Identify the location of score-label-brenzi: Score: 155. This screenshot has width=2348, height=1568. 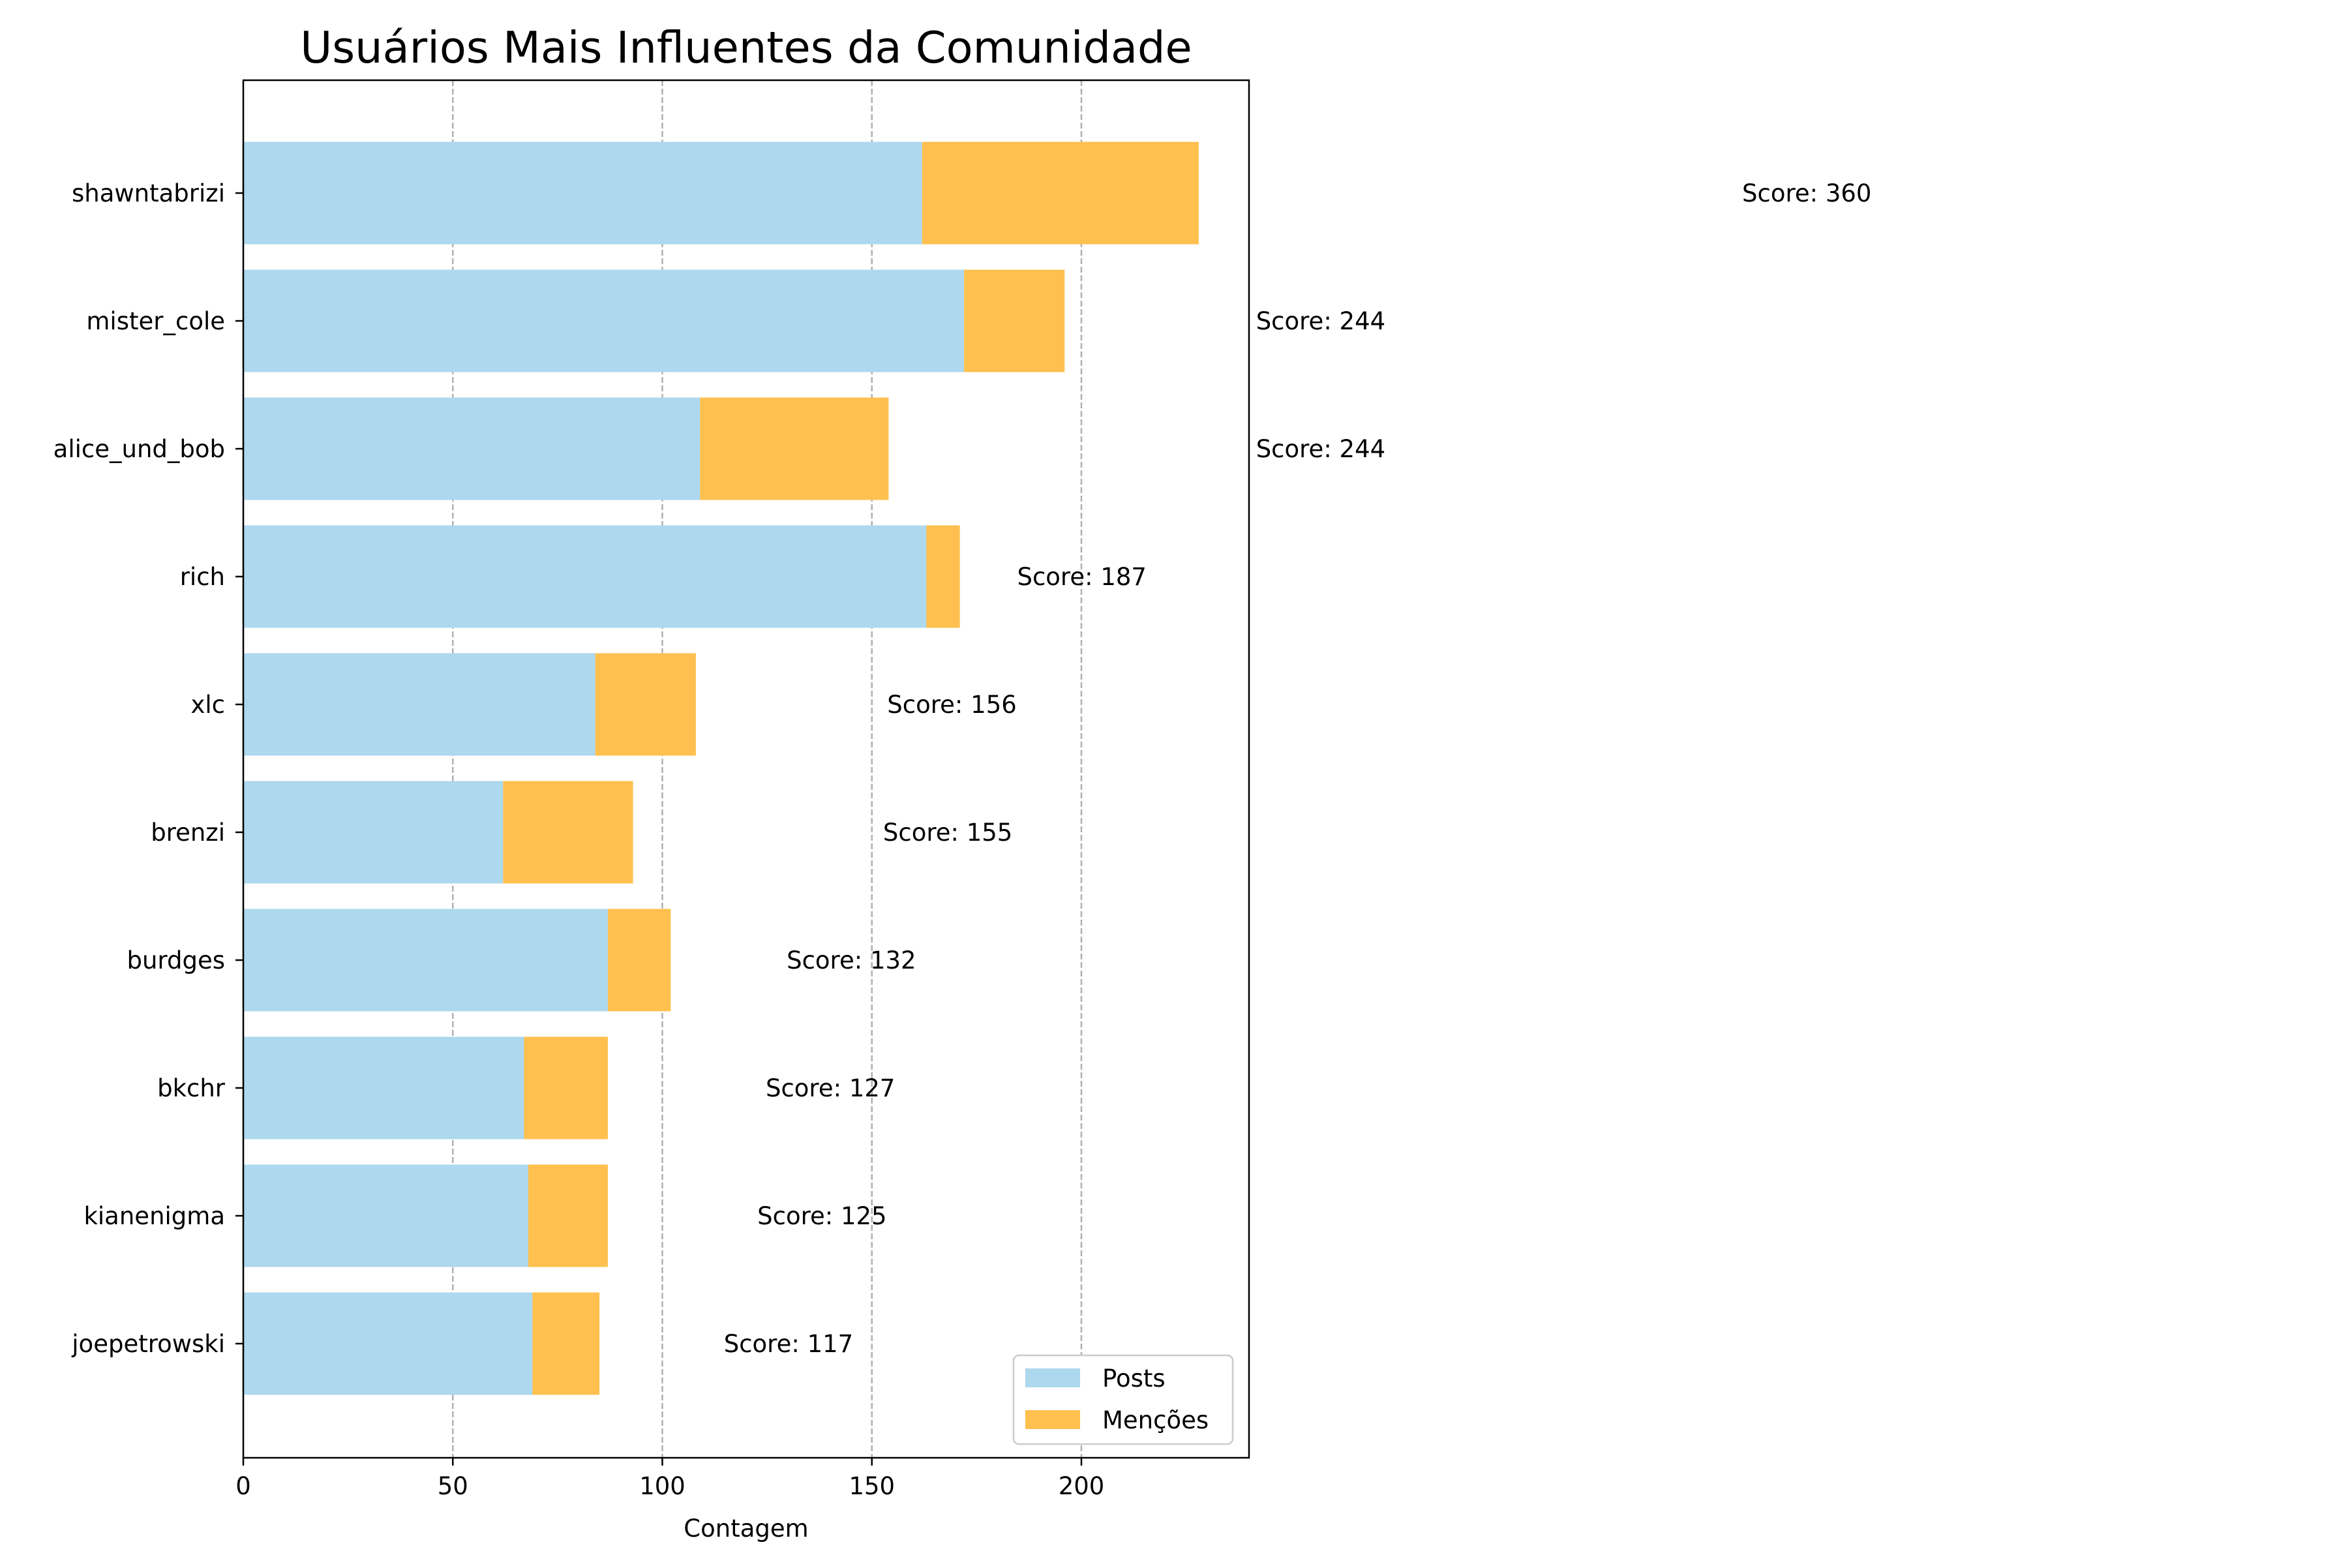
(948, 833).